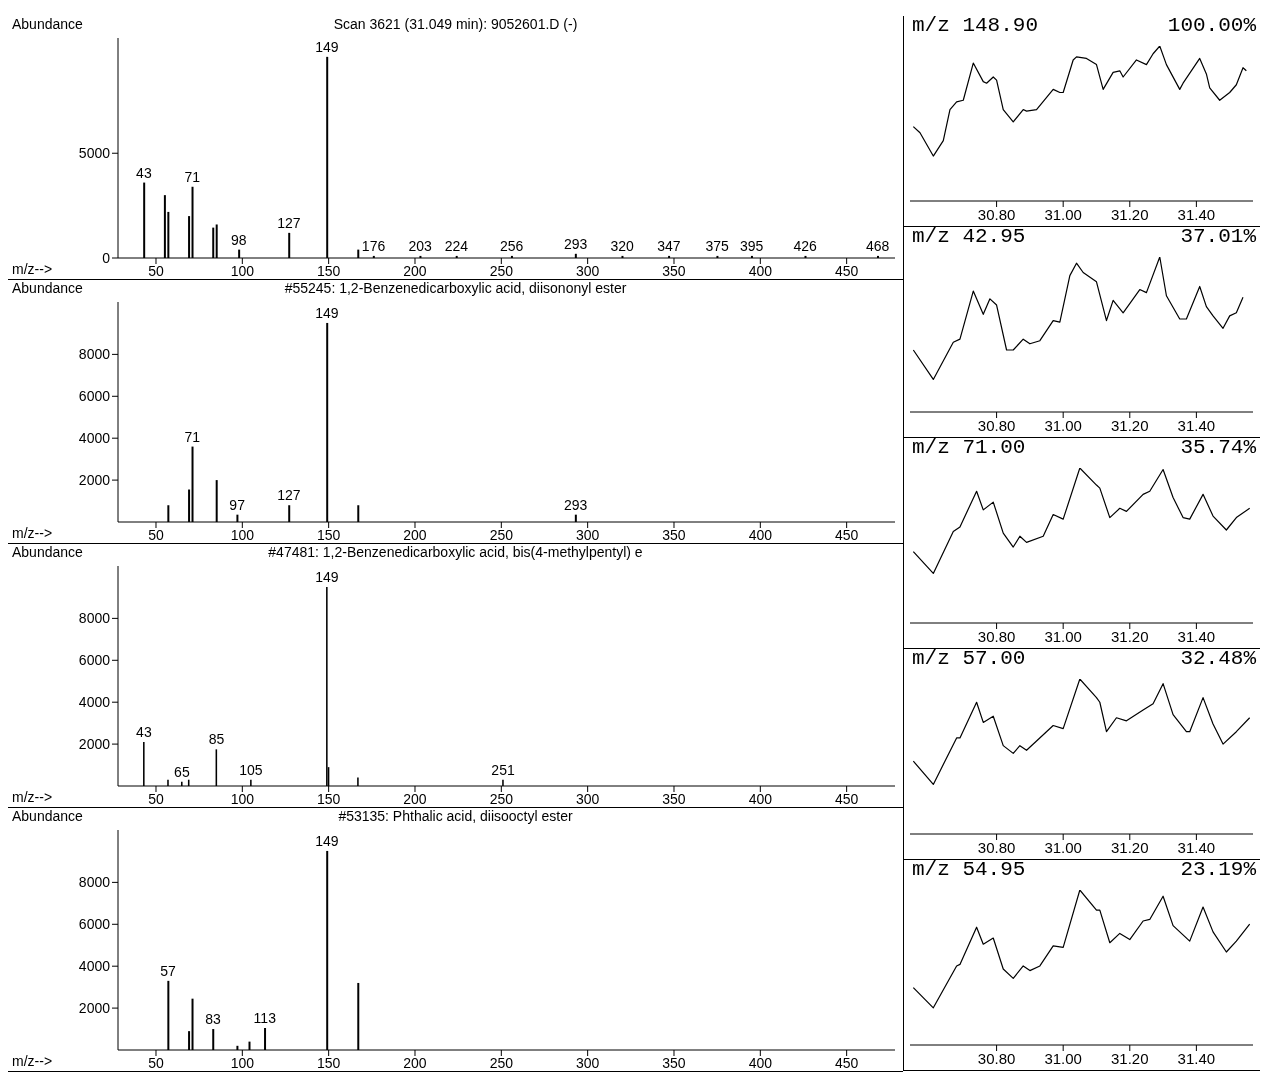 Image resolution: width=1268 pixels, height=1080 pixels. What do you see at coordinates (622, 245) in the screenshot?
I see `annotation: 320` at bounding box center [622, 245].